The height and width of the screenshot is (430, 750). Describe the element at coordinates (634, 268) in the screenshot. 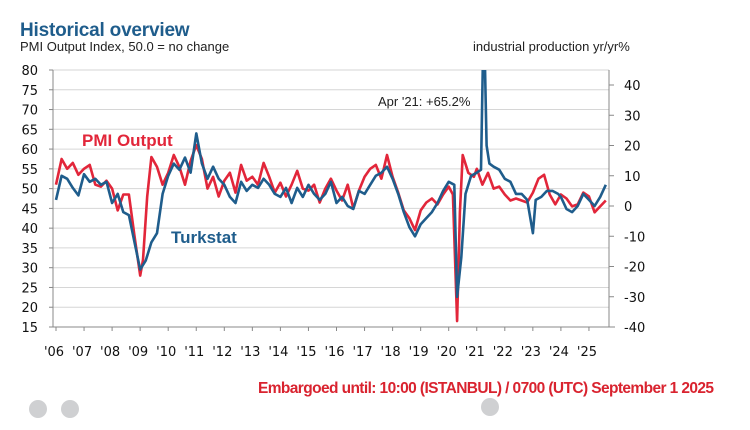

I see `y2-tick-label: -20` at that location.